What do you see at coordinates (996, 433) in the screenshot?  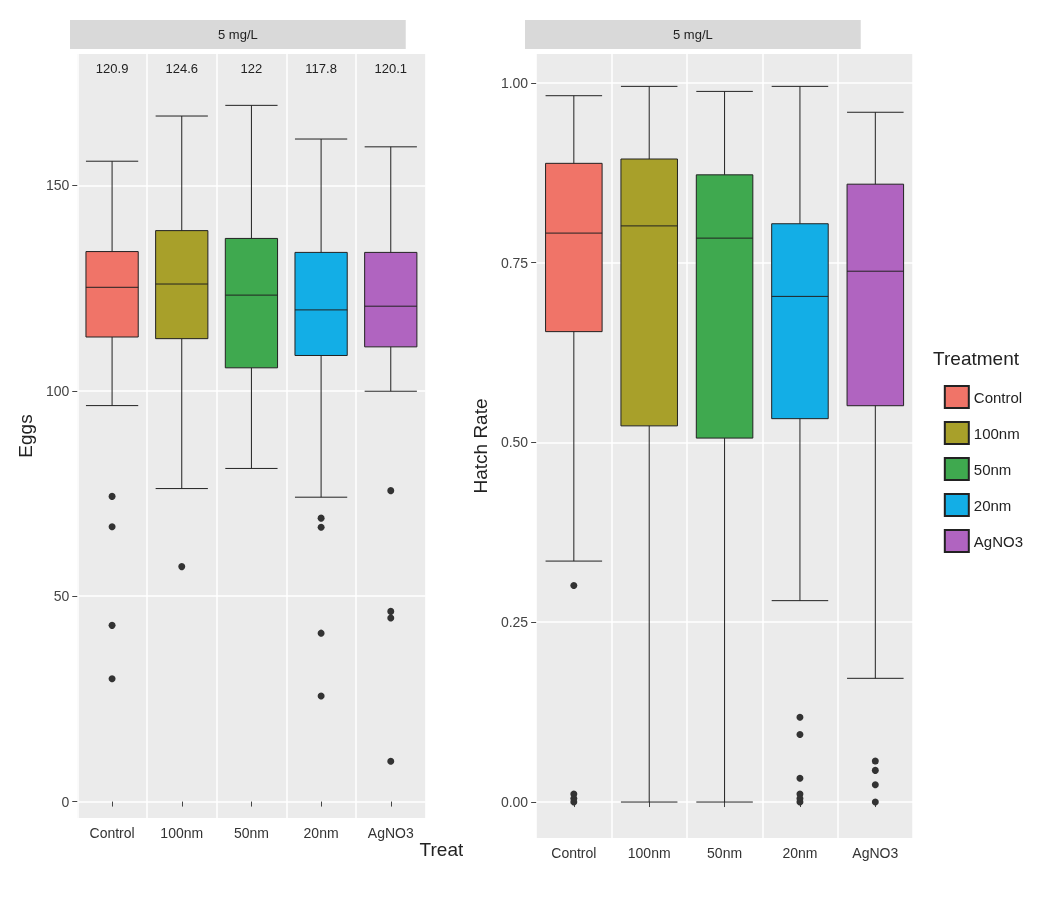 I see `legend-label: 100nm` at bounding box center [996, 433].